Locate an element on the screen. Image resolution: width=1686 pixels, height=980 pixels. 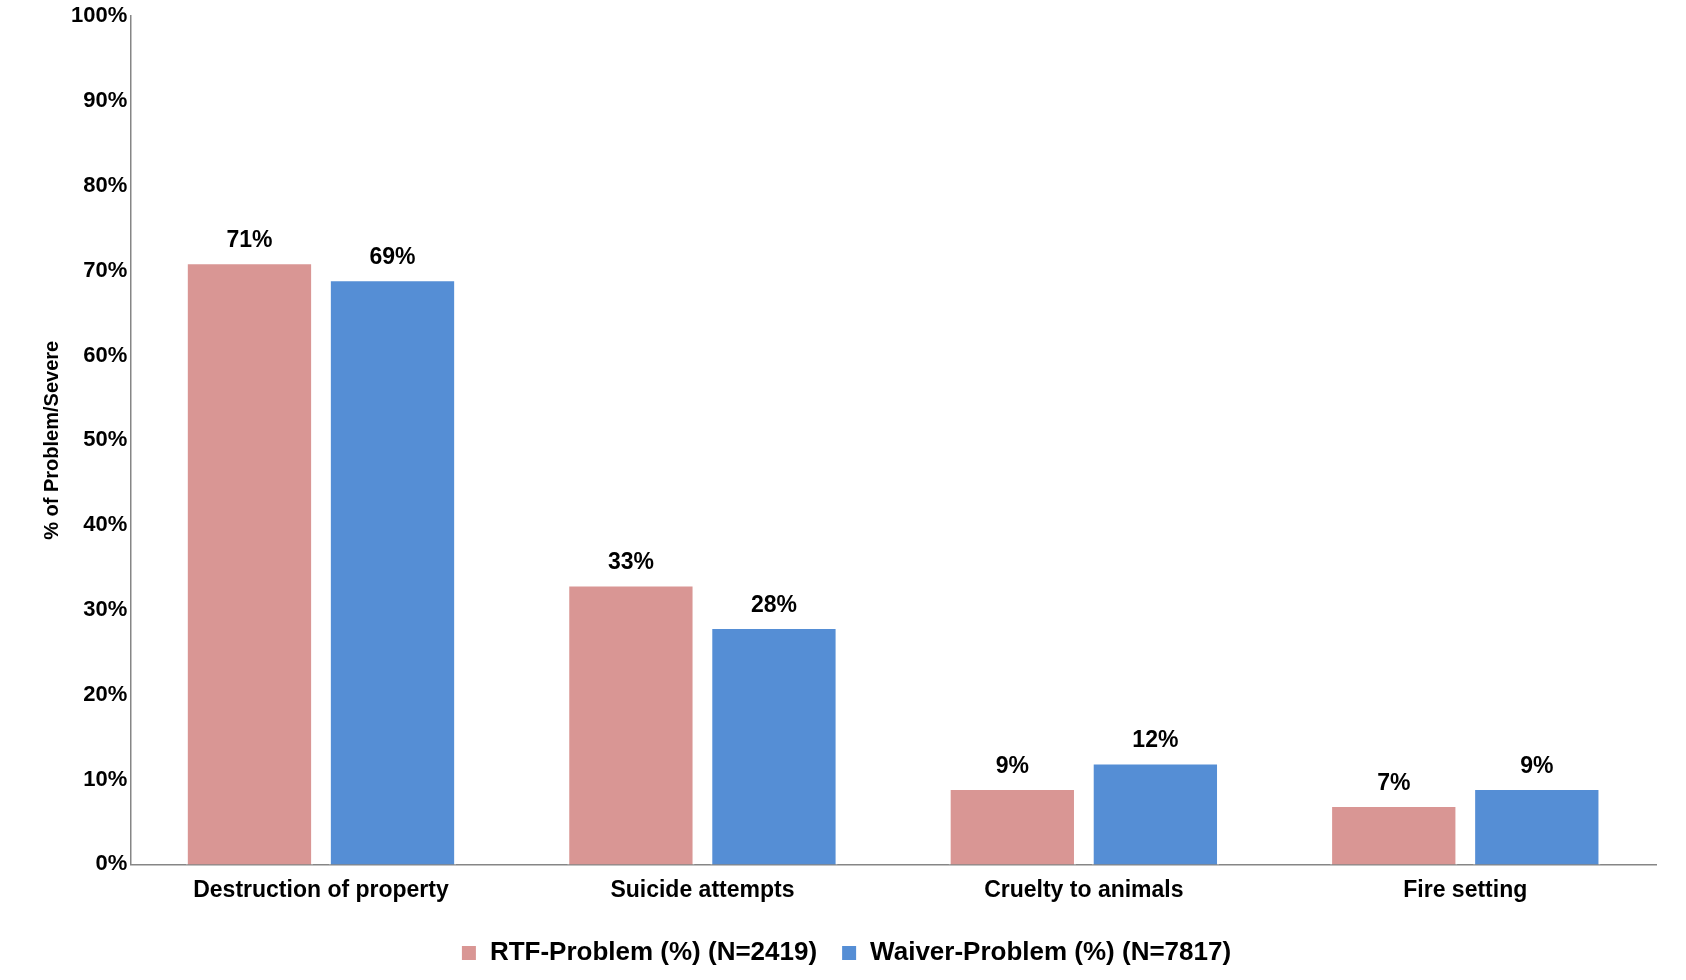
y-tick-label: 30% is located at coordinates (105, 608).